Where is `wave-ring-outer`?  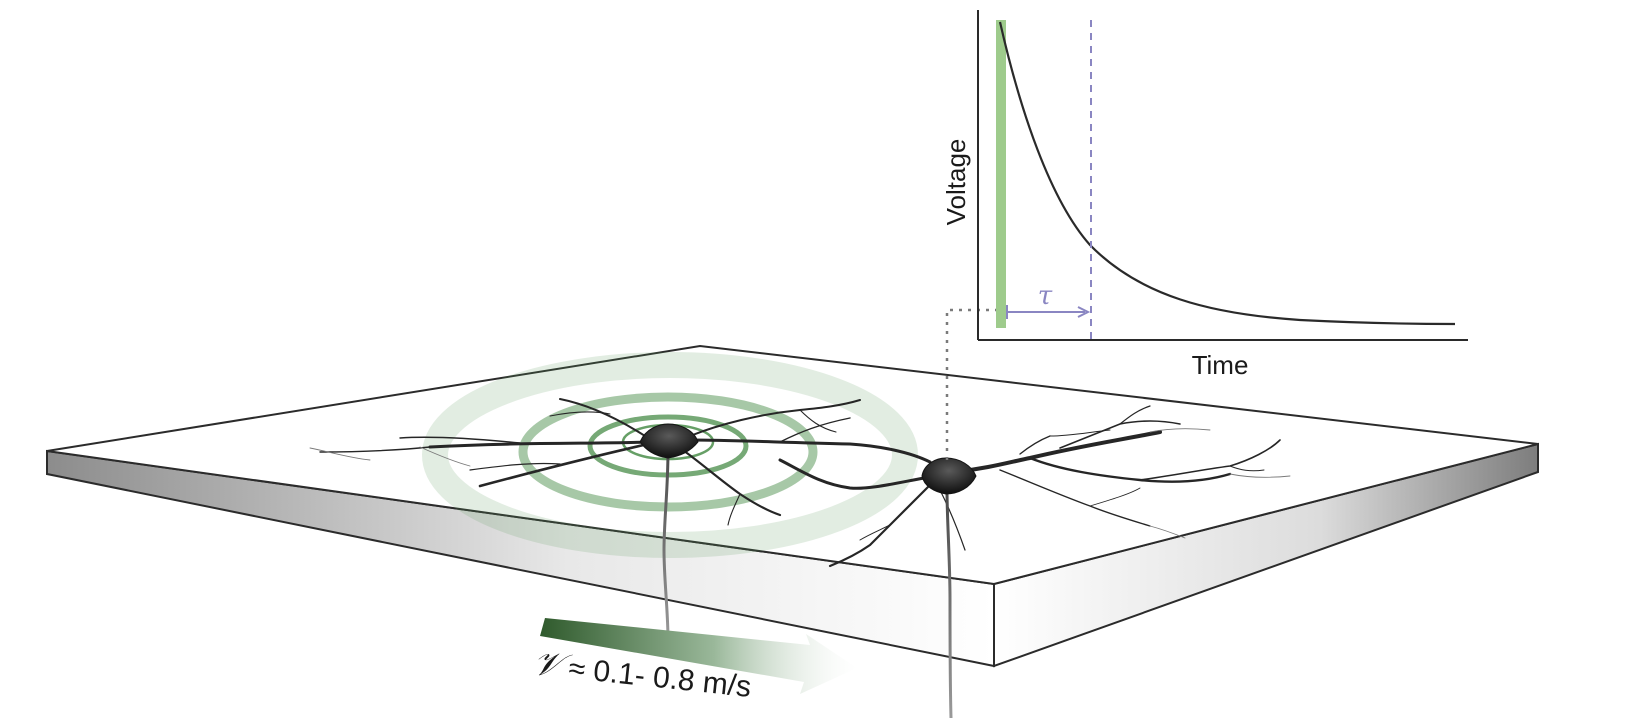 wave-ring-outer is located at coordinates (670, 455).